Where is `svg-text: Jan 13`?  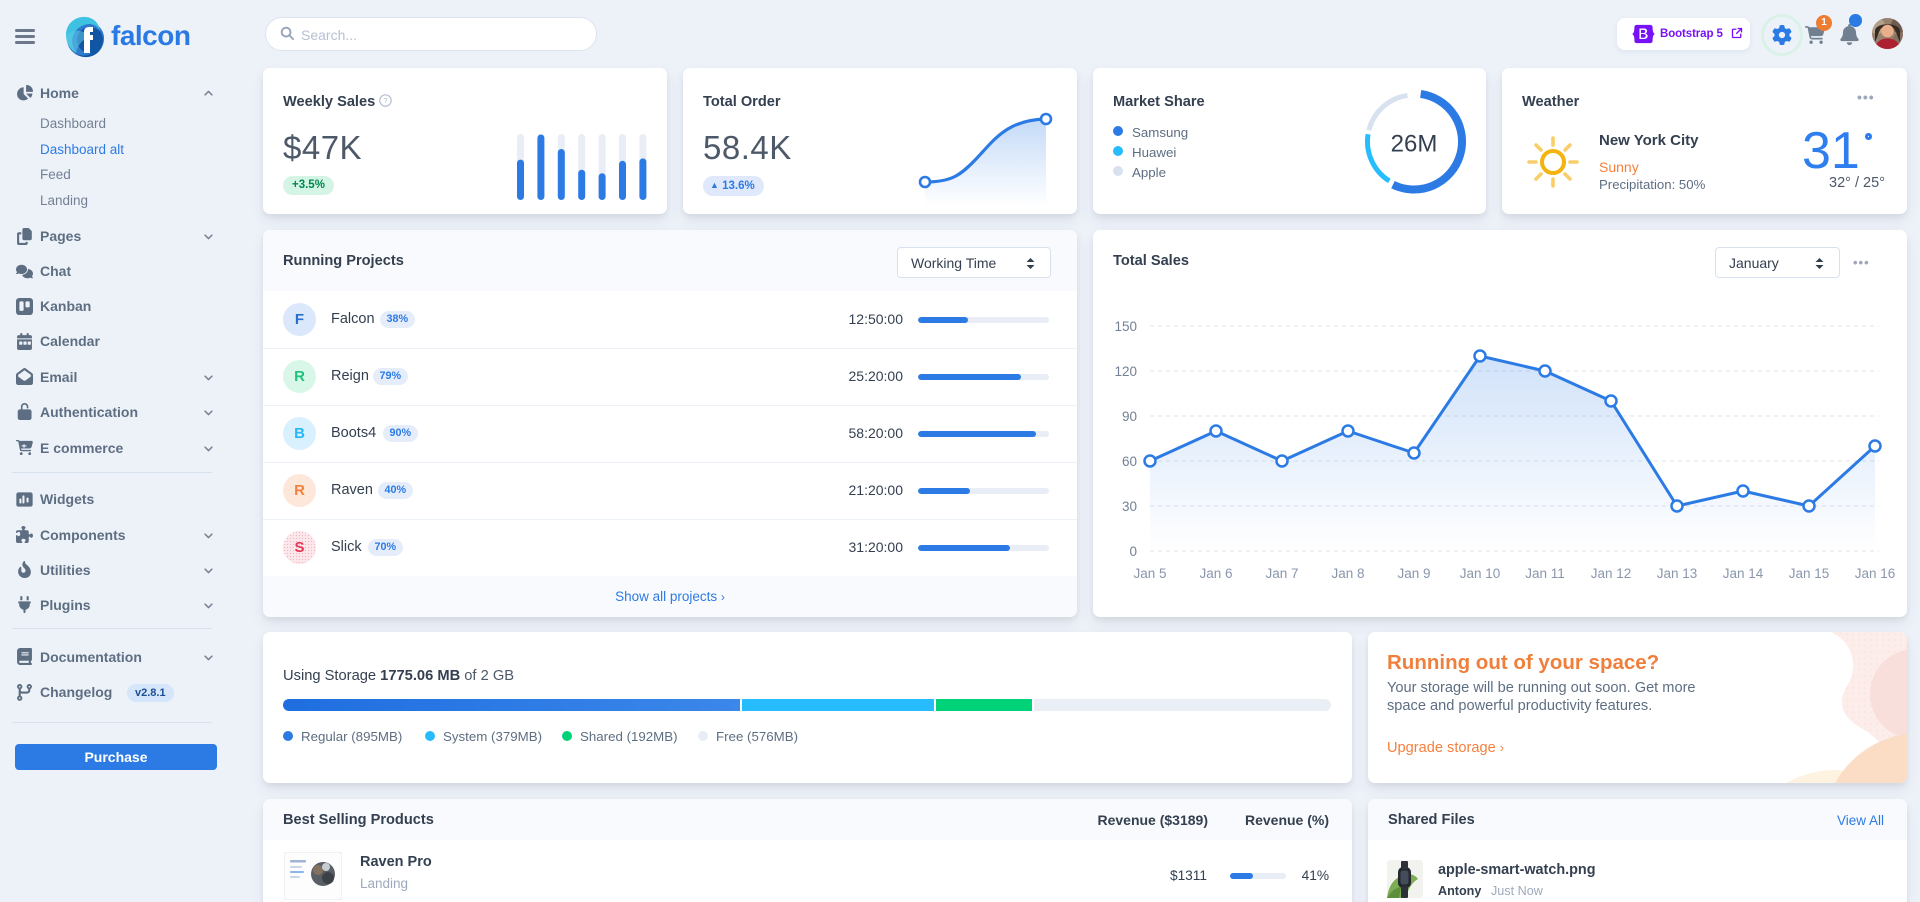
svg-text: Jan 13 is located at coordinates (1677, 573).